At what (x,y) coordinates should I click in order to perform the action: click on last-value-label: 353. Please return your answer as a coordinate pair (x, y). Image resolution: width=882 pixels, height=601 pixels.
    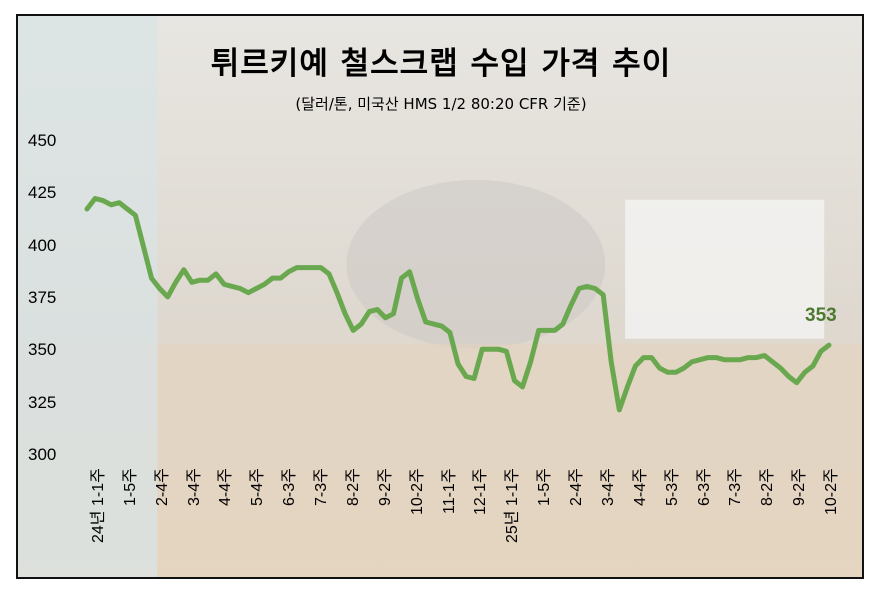
    Looking at the image, I should click on (821, 316).